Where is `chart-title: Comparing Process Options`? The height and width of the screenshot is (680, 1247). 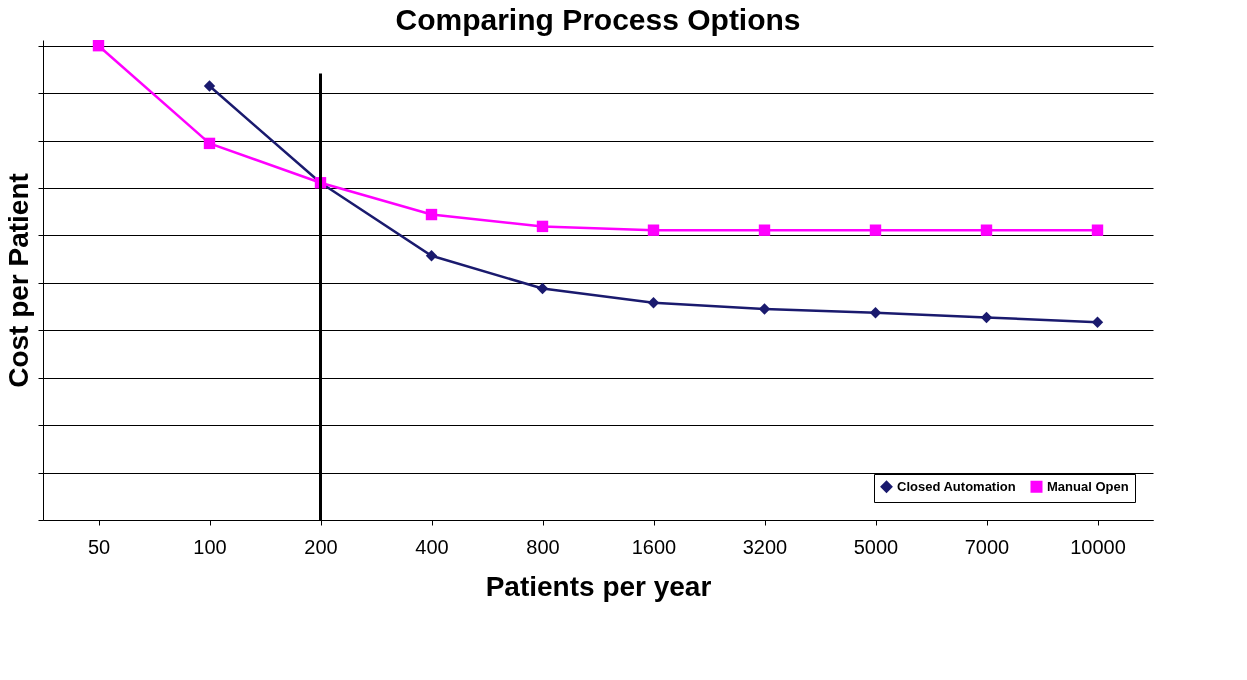 chart-title: Comparing Process Options is located at coordinates (598, 19).